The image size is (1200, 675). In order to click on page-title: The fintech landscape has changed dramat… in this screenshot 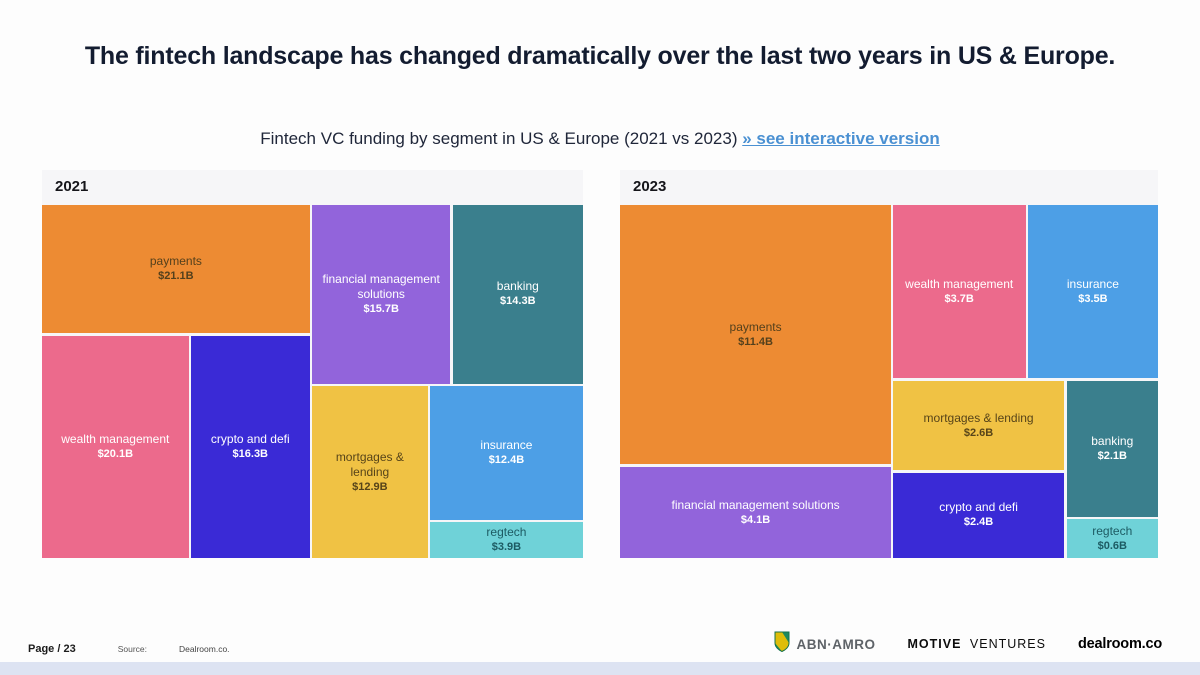, I will do `click(600, 56)`.